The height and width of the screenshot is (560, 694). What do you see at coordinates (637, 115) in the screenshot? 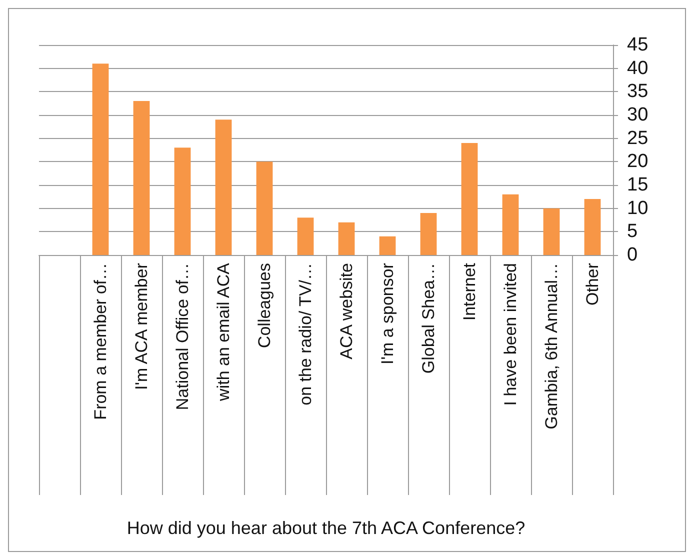
I see `y-tick-label: 30` at bounding box center [637, 115].